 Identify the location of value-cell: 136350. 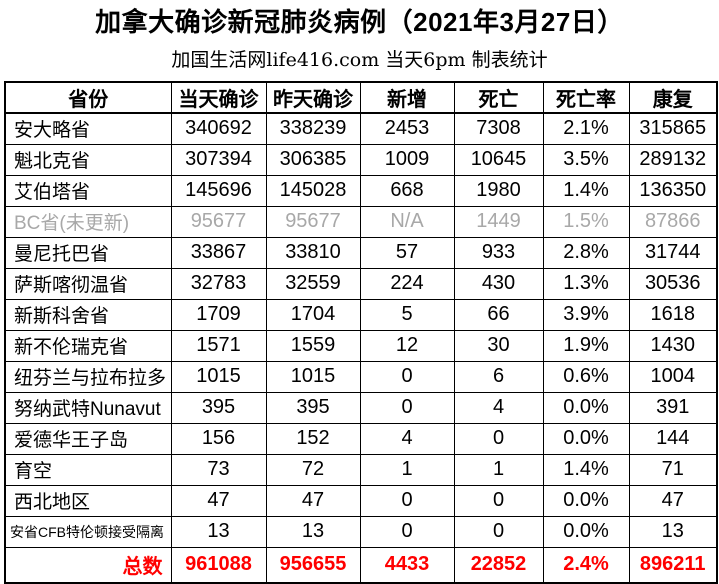
(673, 190).